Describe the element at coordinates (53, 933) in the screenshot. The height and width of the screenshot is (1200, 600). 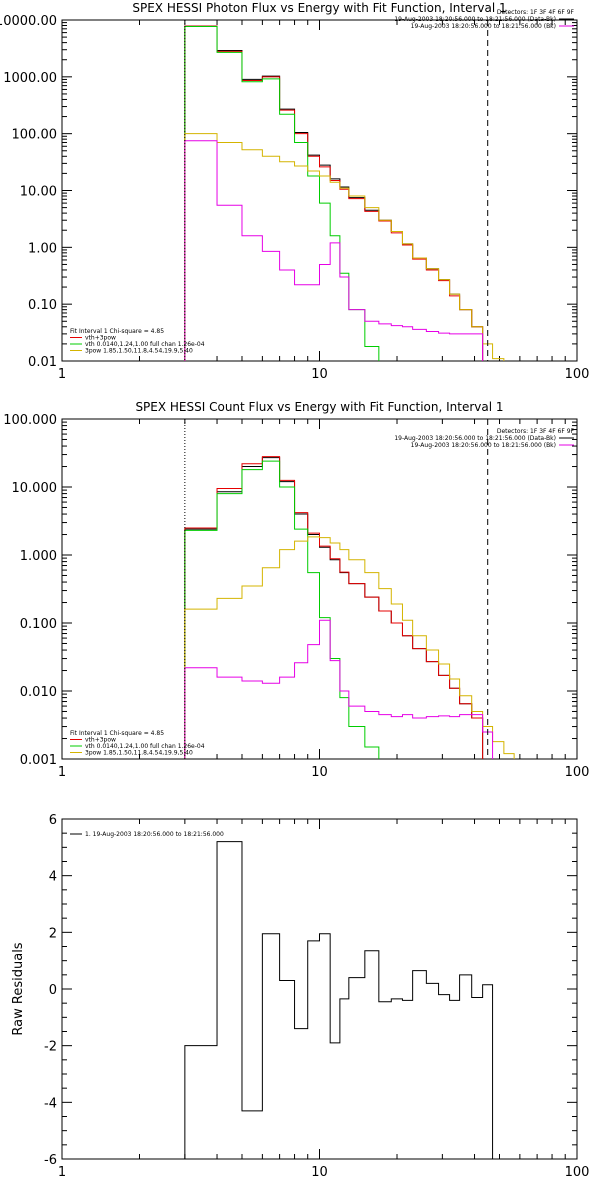
I see `y-tick-label: 2` at that location.